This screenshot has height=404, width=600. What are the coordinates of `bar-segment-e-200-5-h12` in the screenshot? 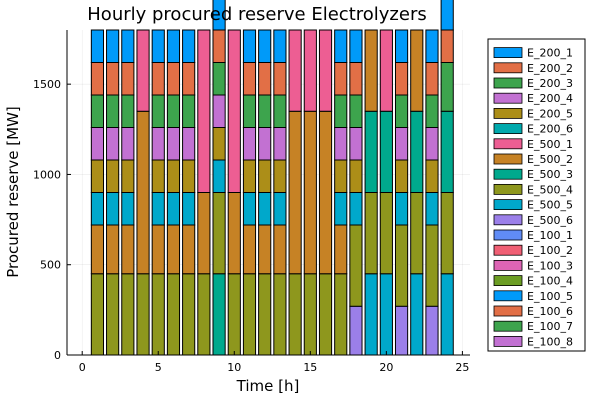 It's located at (265, 176).